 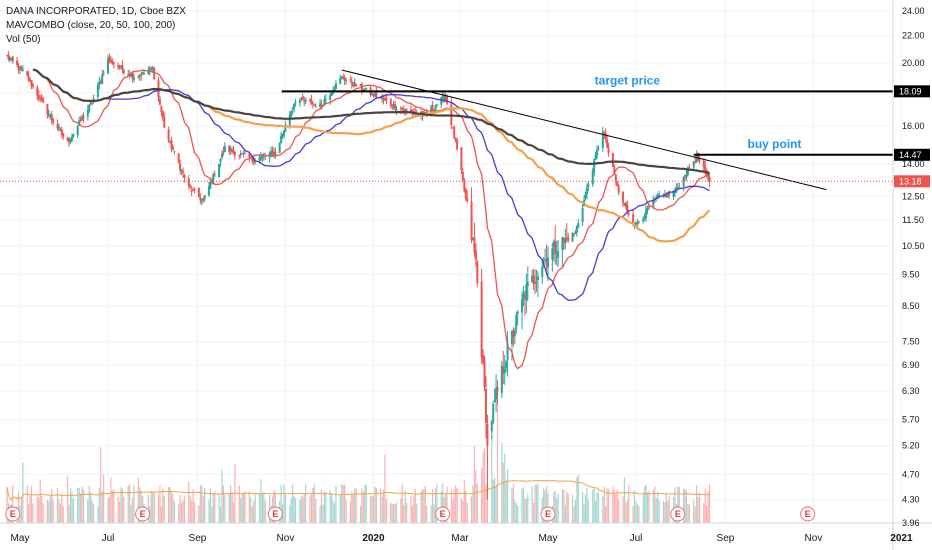 What do you see at coordinates (636, 538) in the screenshot?
I see `x-tick-label: Jul` at bounding box center [636, 538].